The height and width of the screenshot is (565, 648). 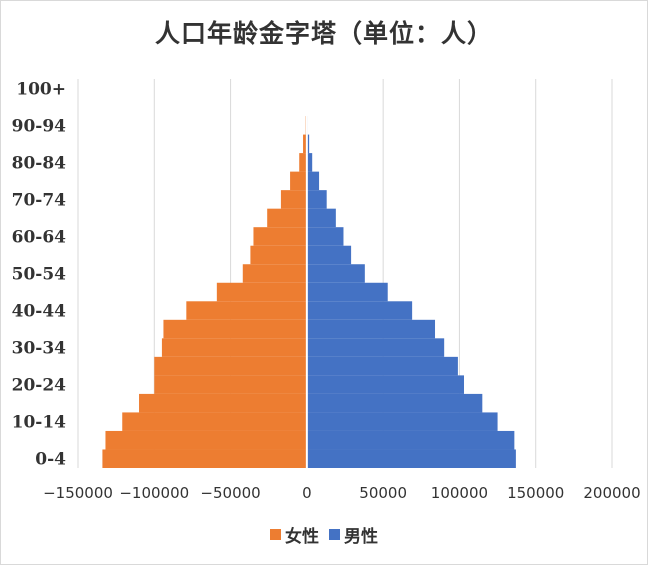 I want to click on x-tick-label: −50000, so click(x=230, y=493).